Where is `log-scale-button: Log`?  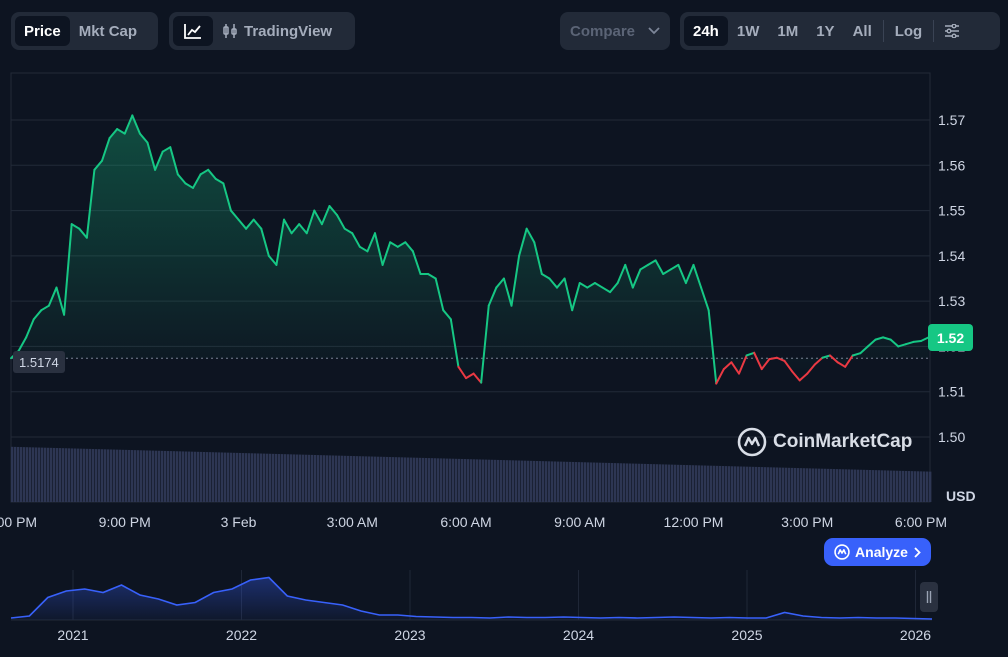
log-scale-button: Log is located at coordinates (908, 31).